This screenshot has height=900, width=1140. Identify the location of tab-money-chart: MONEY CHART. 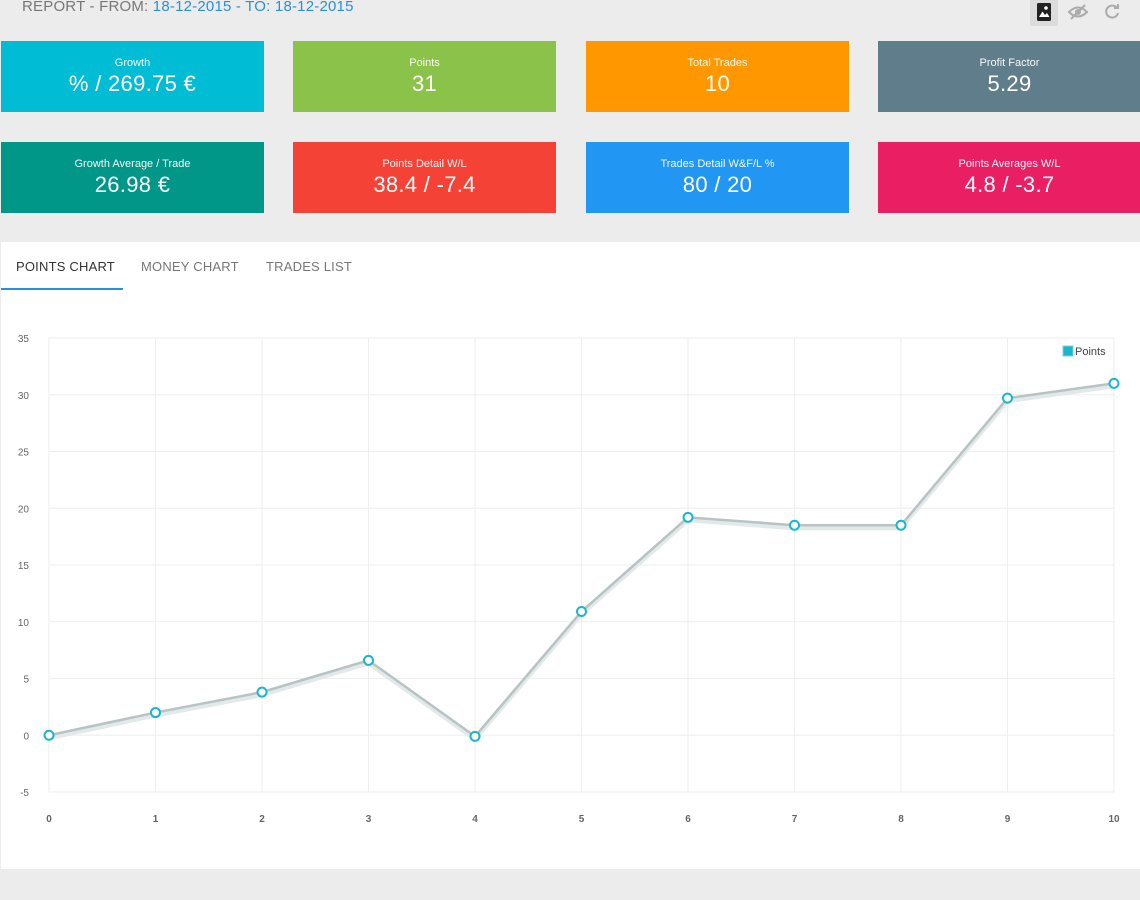
(190, 266).